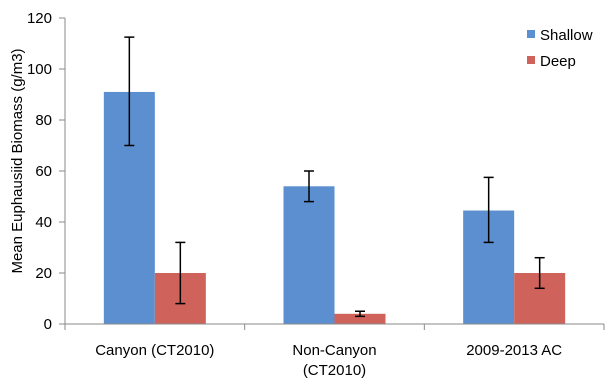  What do you see at coordinates (560, 48) in the screenshot?
I see `legend: Shallow Deep` at bounding box center [560, 48].